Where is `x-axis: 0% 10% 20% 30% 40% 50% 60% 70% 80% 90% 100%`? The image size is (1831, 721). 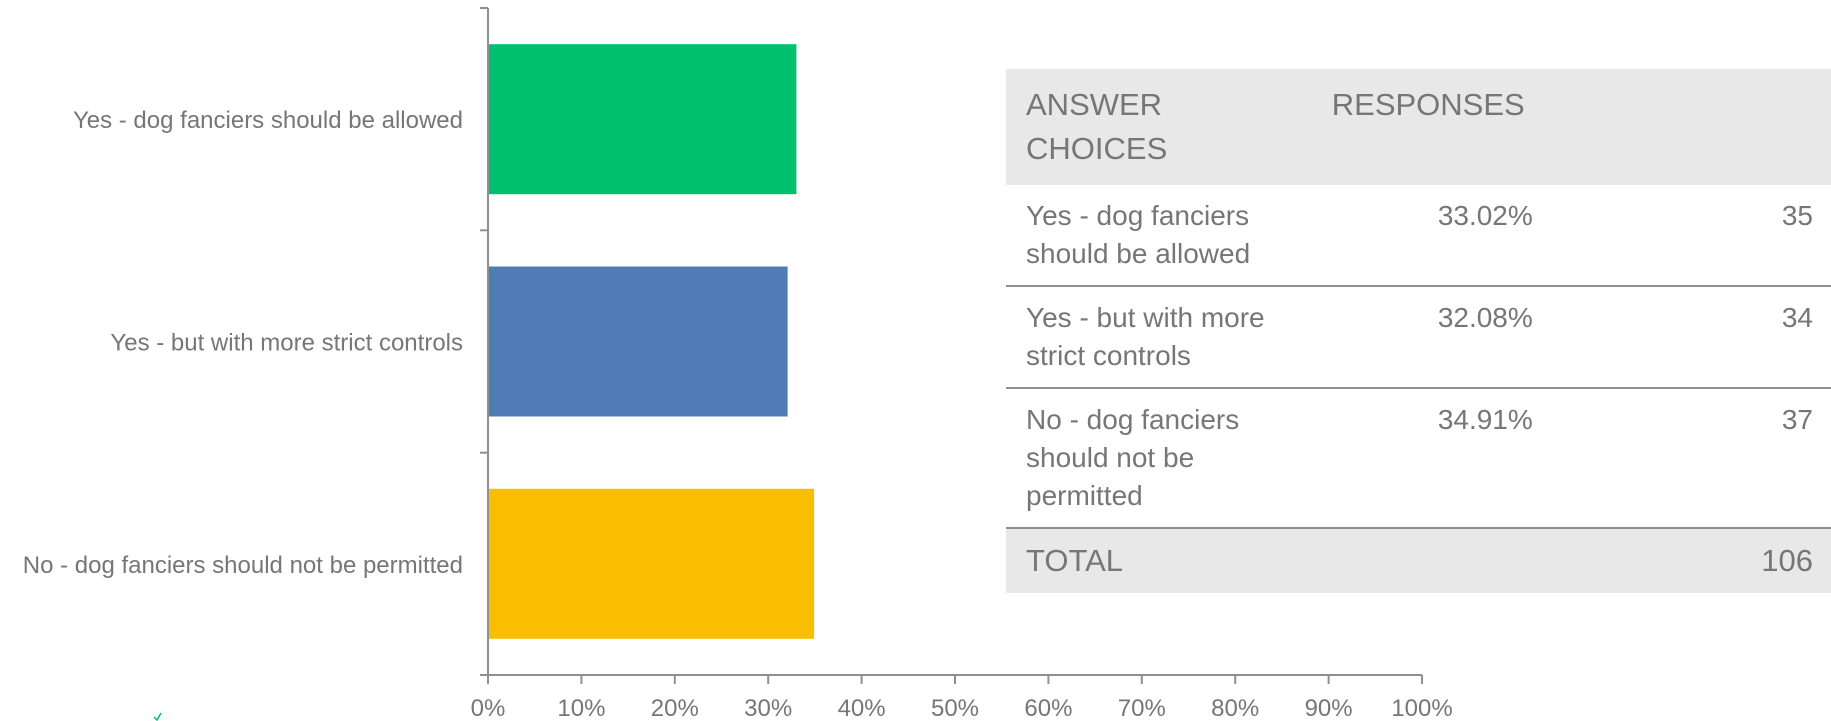 x-axis: 0% 10% 20% 30% 40% 50% 60% 70% 80% 90% 100% is located at coordinates (962, 697).